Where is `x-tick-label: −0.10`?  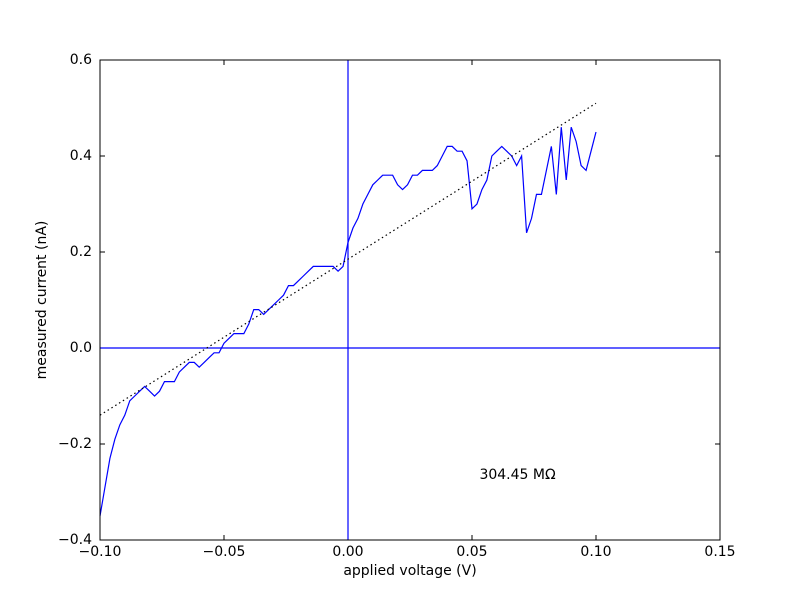
x-tick-label: −0.10 is located at coordinates (100, 552).